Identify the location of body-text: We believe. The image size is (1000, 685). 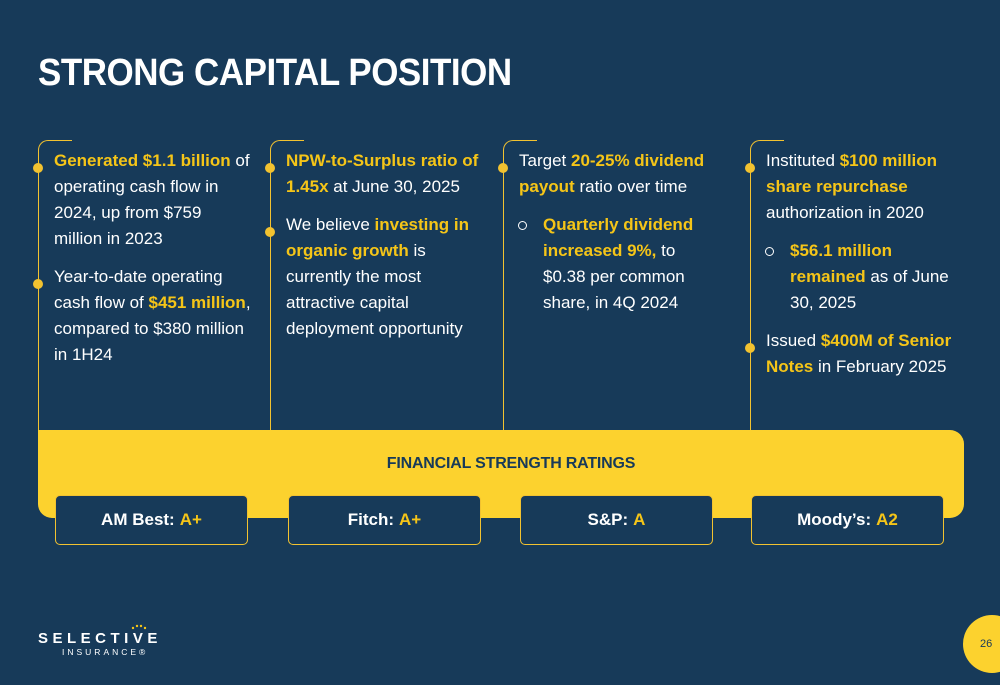
(330, 224).